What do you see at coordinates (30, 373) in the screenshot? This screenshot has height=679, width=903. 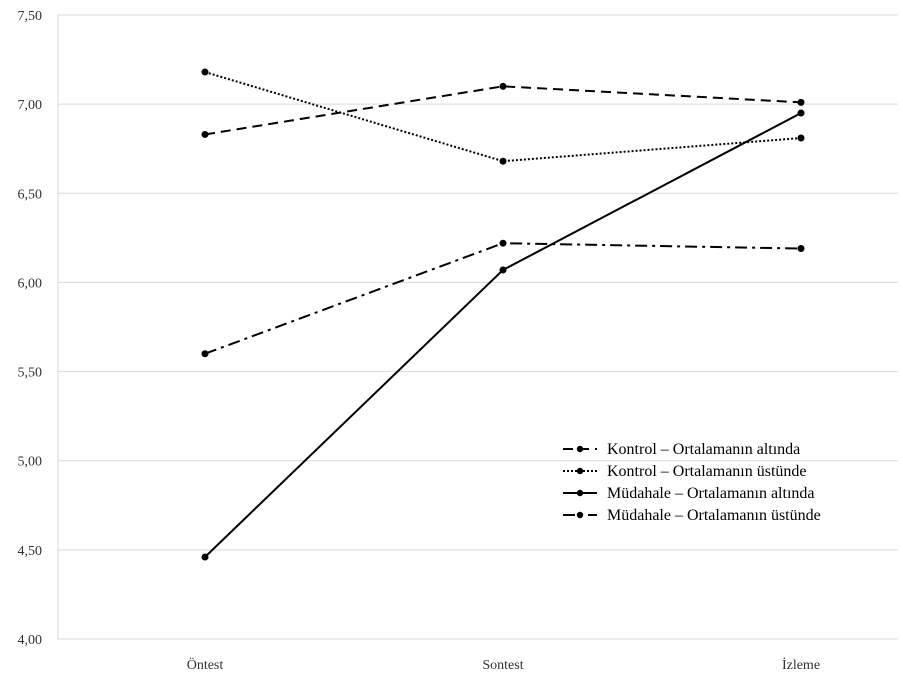 I see `y-tick-label: 5,50` at bounding box center [30, 373].